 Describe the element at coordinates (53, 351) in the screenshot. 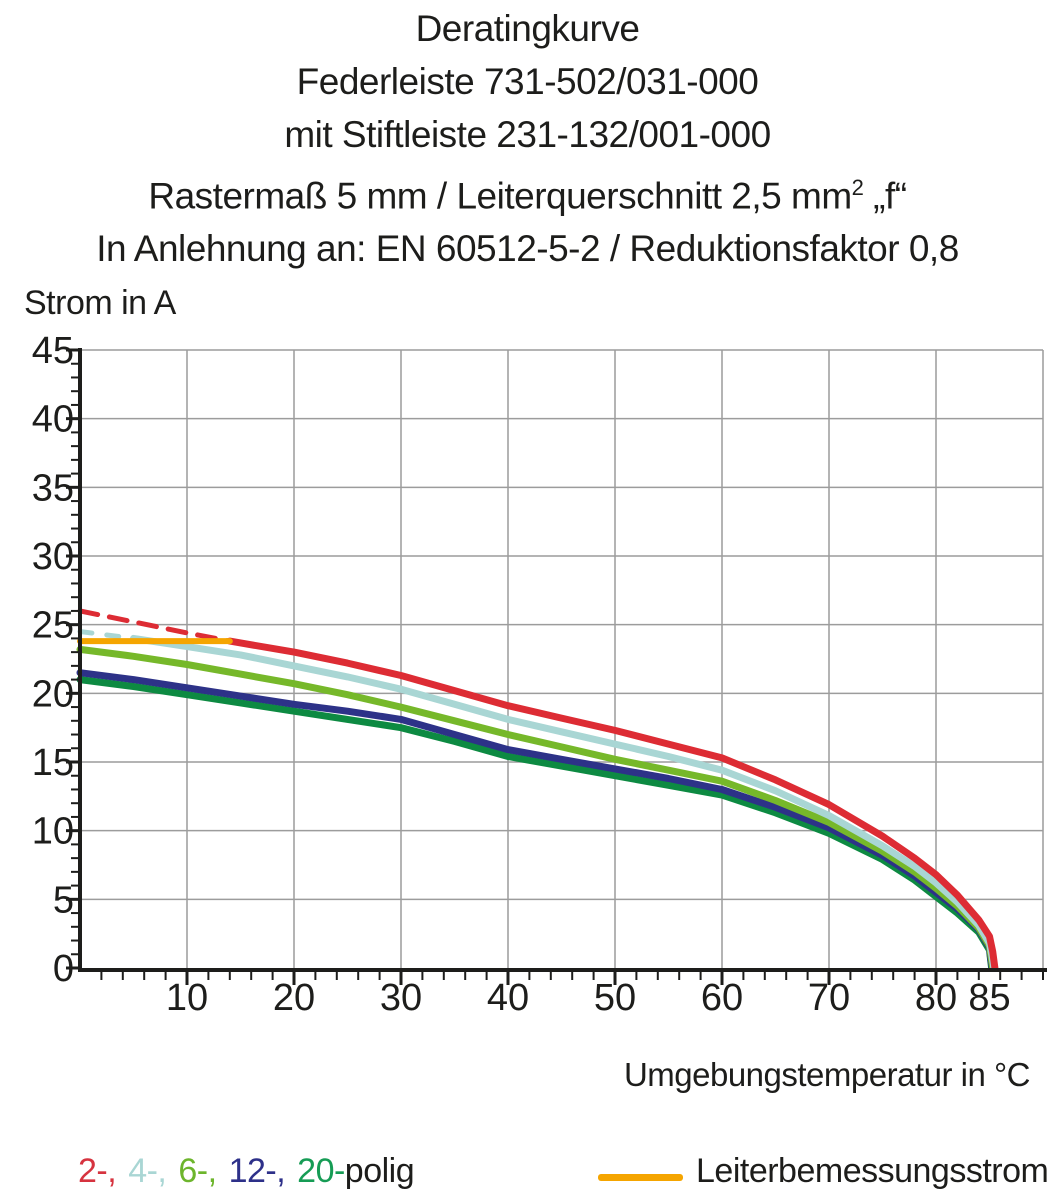

I see `y-tick-label-45: 45` at that location.